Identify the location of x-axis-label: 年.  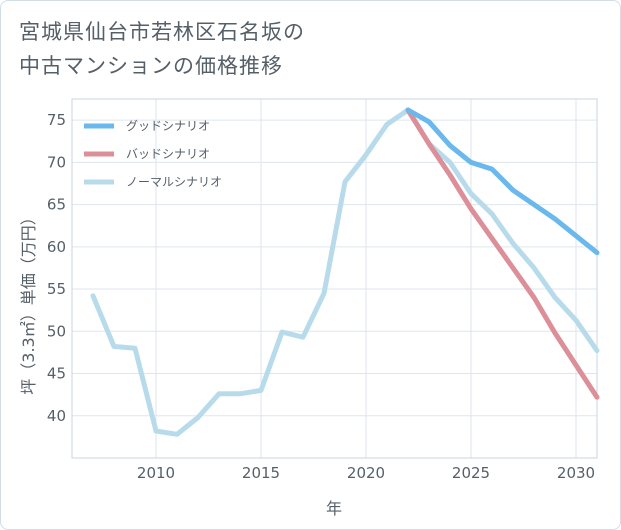
(334, 508).